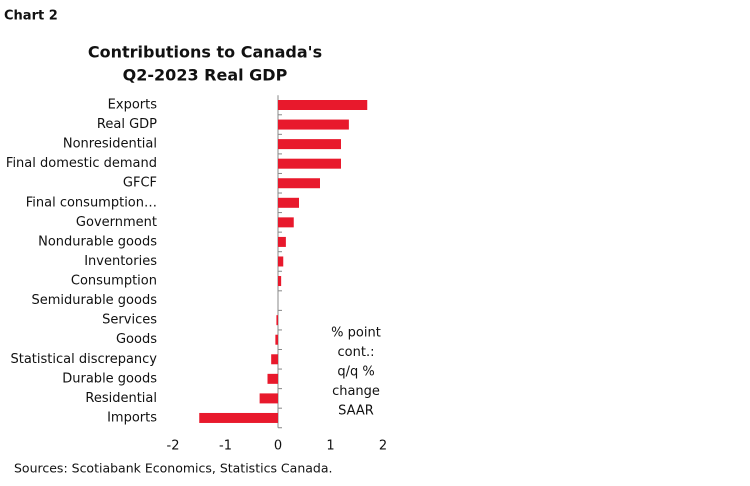 The height and width of the screenshot is (486, 750). What do you see at coordinates (205, 75) in the screenshot?
I see `chart-title: Q2-2023 Real GDP` at bounding box center [205, 75].